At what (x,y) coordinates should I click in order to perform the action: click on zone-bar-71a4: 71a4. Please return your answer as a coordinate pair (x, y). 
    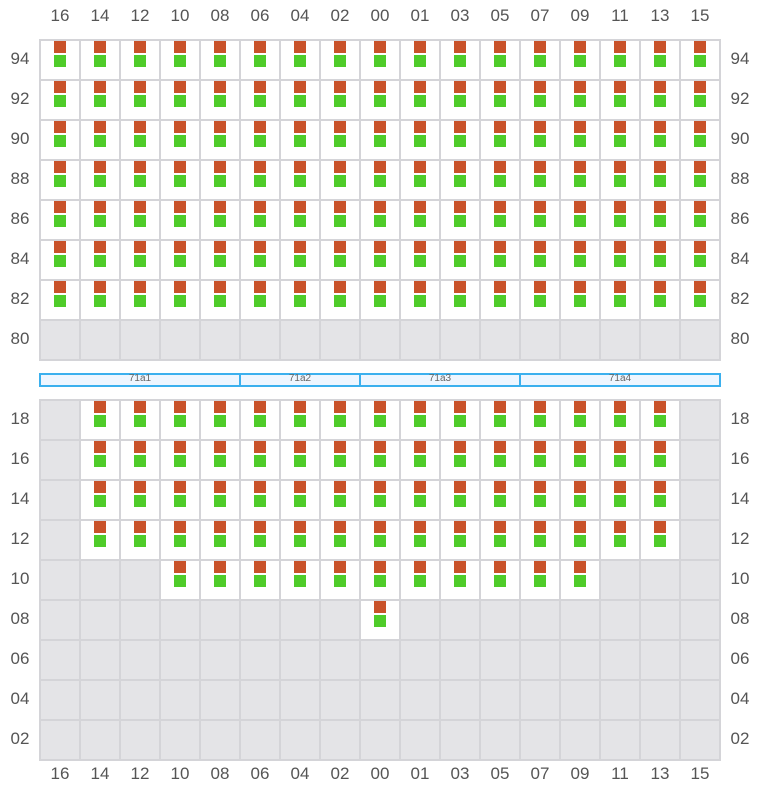
    Looking at the image, I should click on (620, 380).